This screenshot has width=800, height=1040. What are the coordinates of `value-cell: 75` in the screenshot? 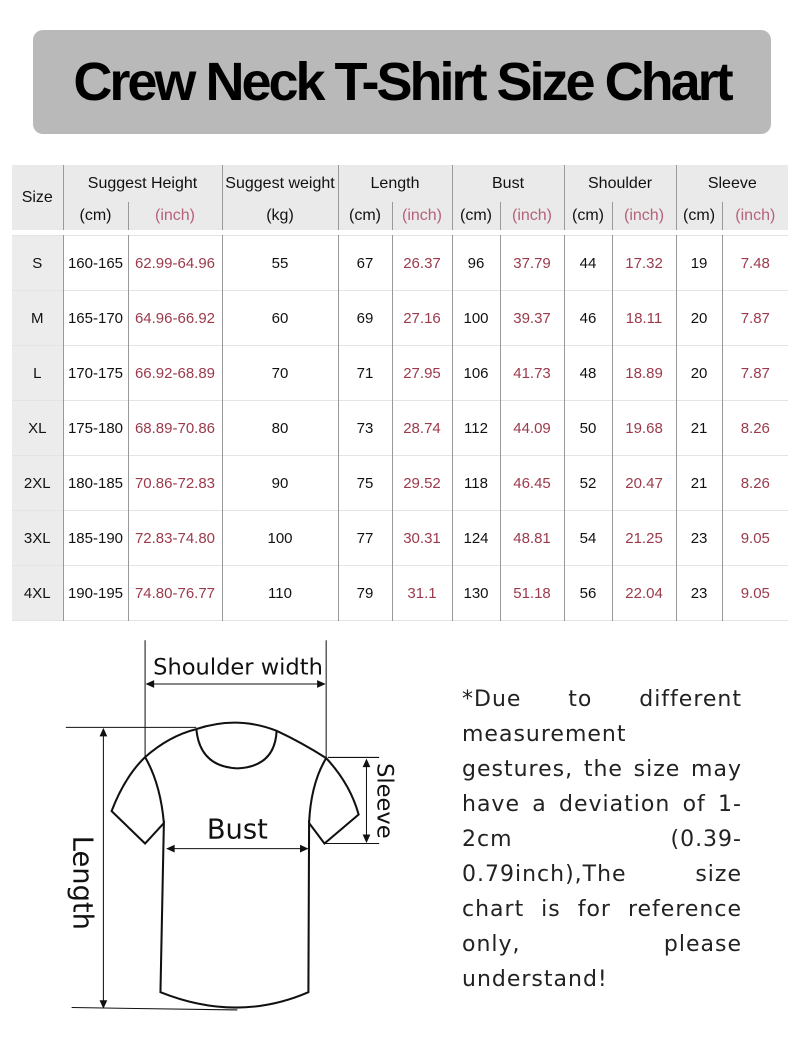 It's located at (364, 483).